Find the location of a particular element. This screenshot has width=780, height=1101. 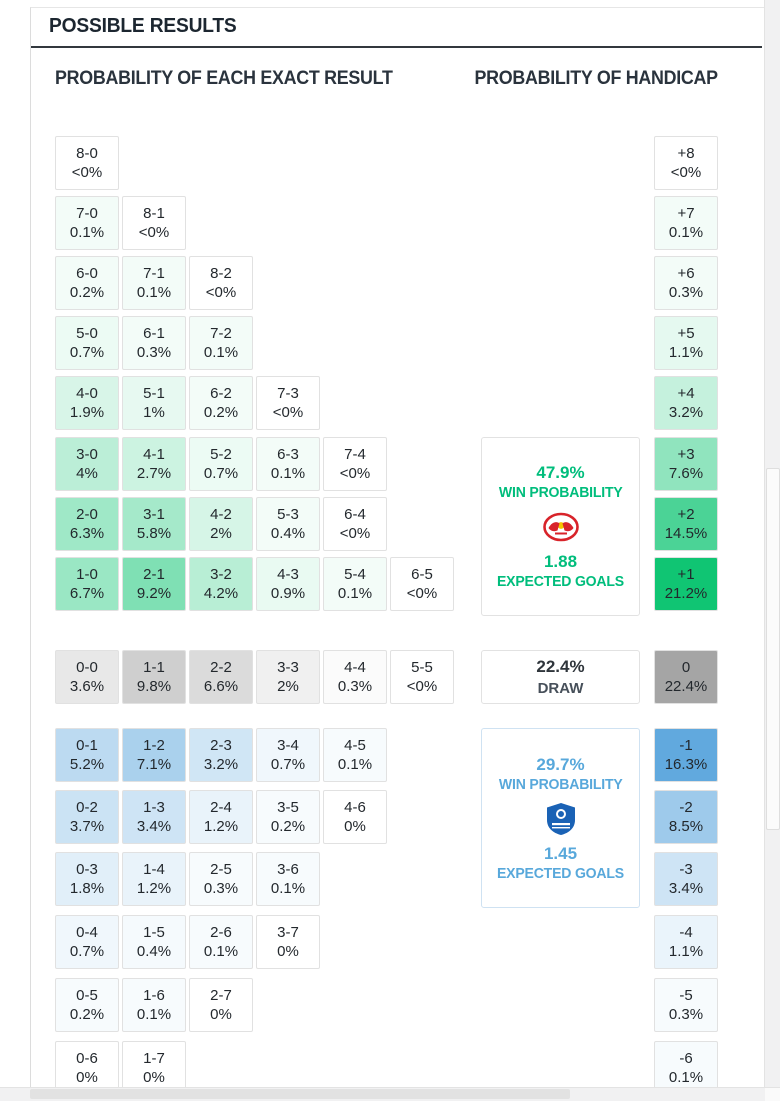

horizontal-scrollbar-track is located at coordinates (390, 1094).